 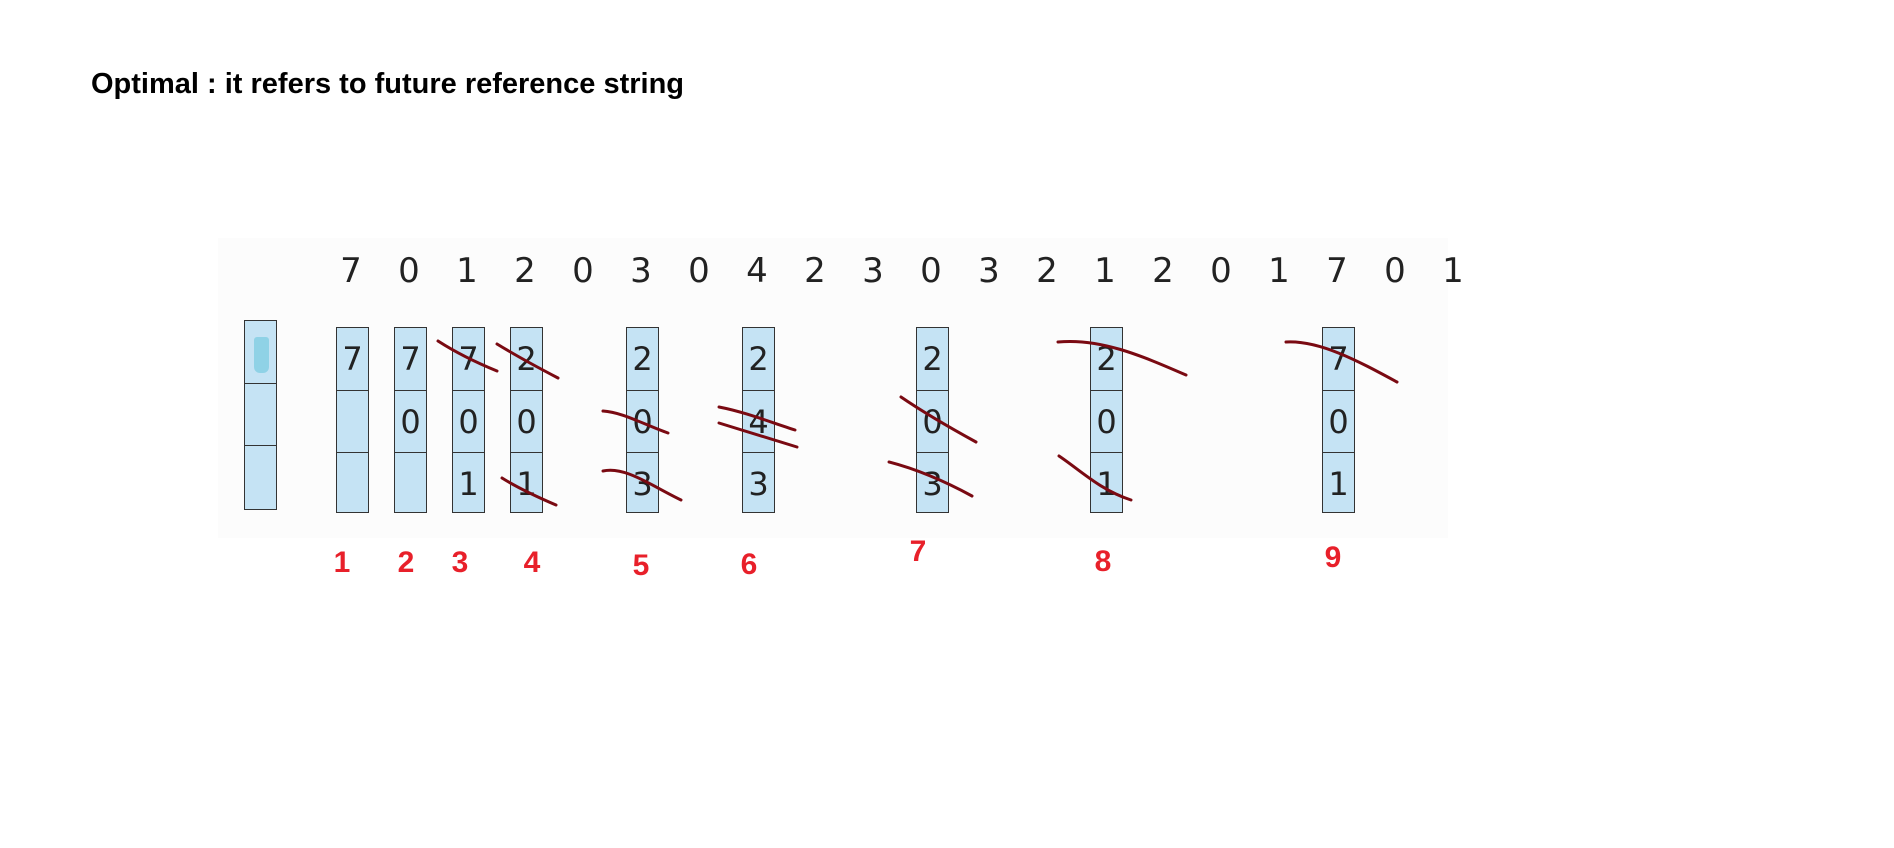 What do you see at coordinates (342, 562) in the screenshot?
I see `fault-number: 1` at bounding box center [342, 562].